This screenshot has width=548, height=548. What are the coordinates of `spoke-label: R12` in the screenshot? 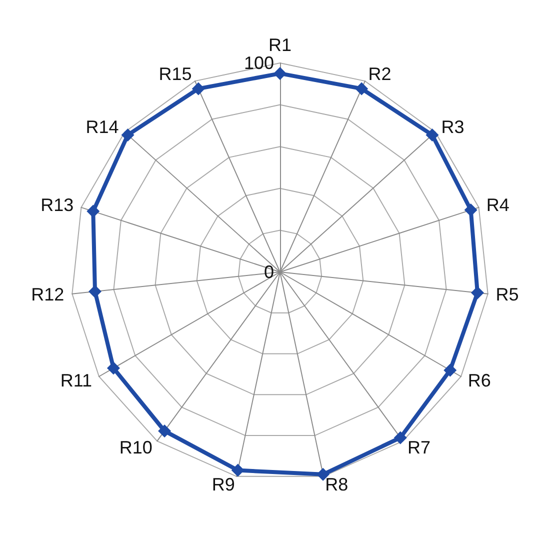 It's located at (47, 294).